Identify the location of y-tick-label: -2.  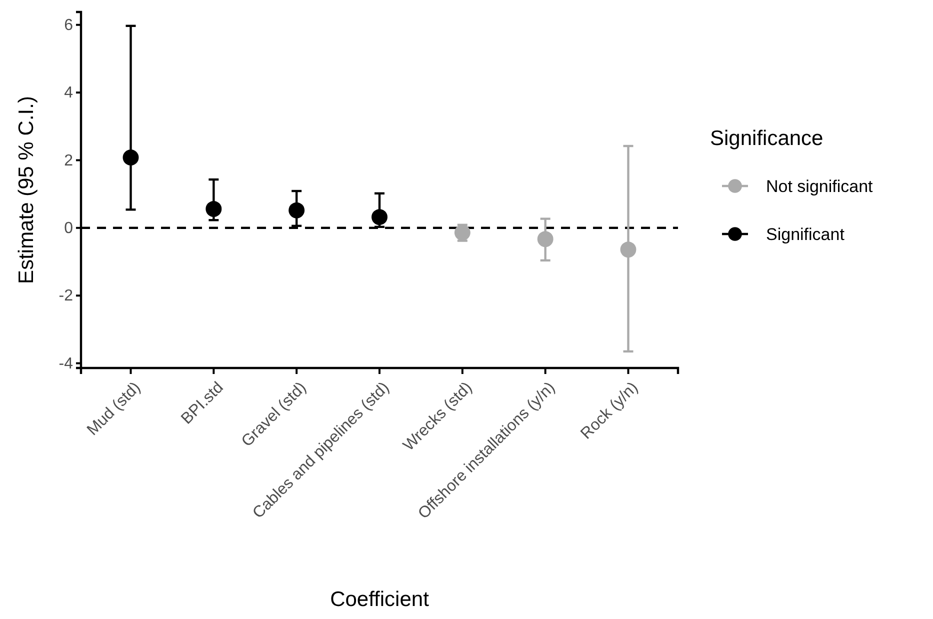
(66, 296).